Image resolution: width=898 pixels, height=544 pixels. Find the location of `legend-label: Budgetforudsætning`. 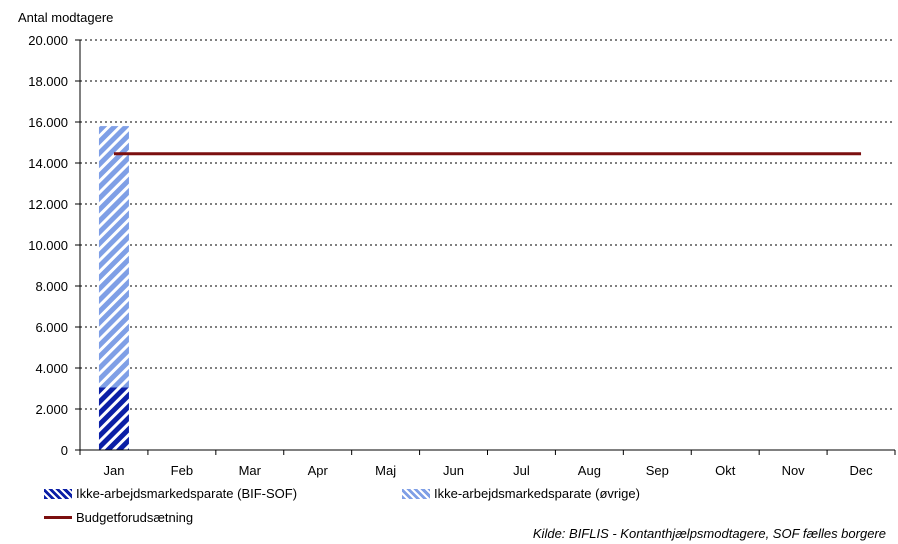

legend-label: Budgetforudsætning is located at coordinates (135, 517).